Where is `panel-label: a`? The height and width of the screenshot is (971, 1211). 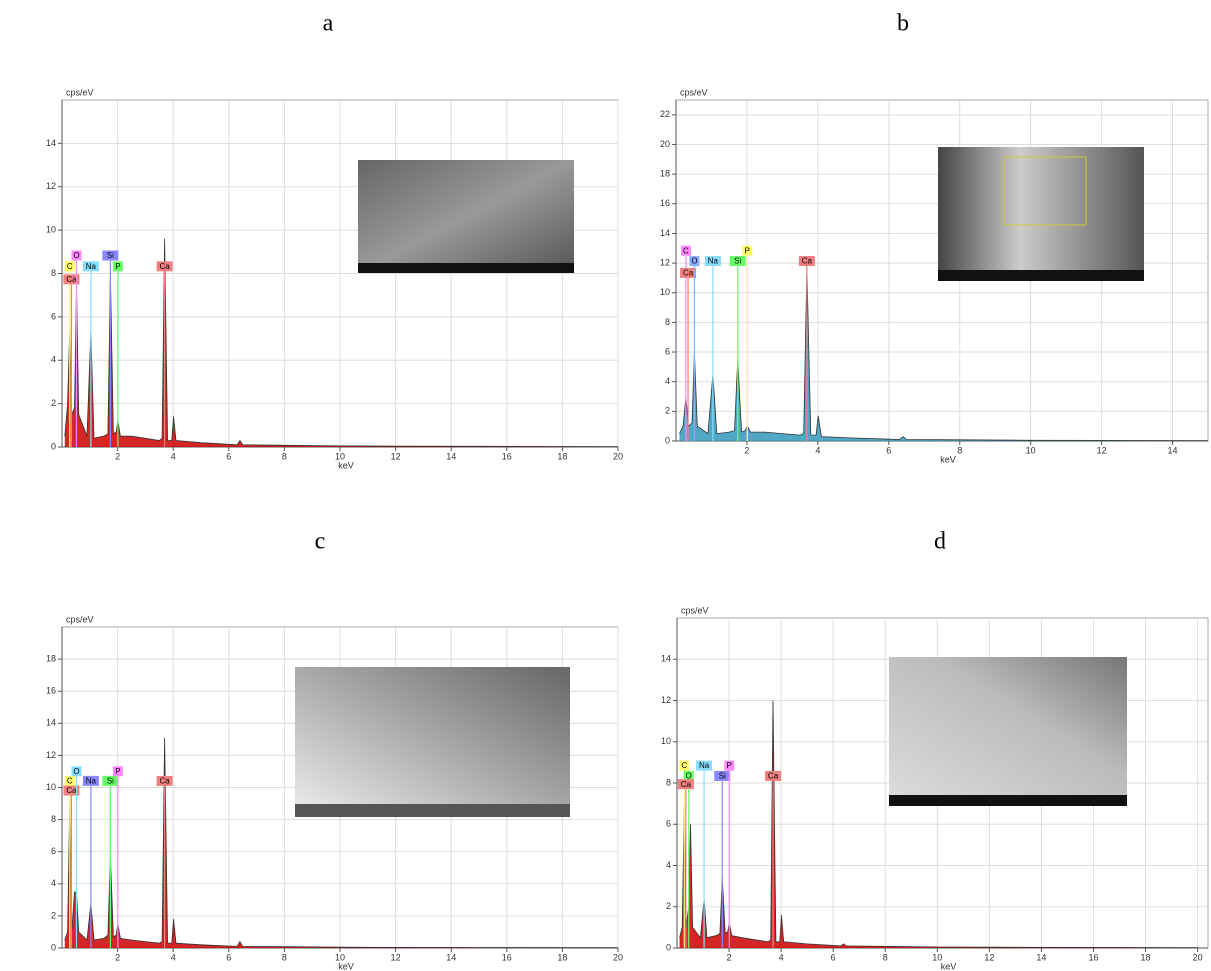
panel-label: a is located at coordinates (328, 24).